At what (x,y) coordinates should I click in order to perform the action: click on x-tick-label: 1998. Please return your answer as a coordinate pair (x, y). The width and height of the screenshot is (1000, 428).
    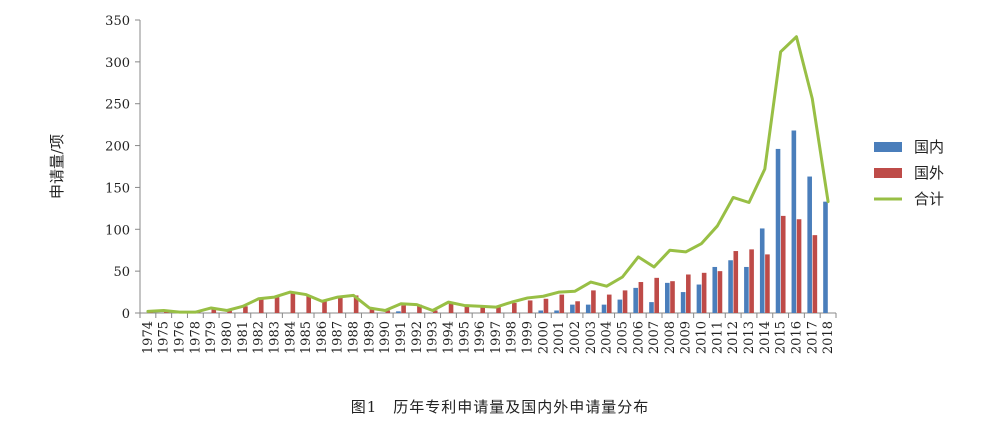
    Looking at the image, I should click on (512, 337).